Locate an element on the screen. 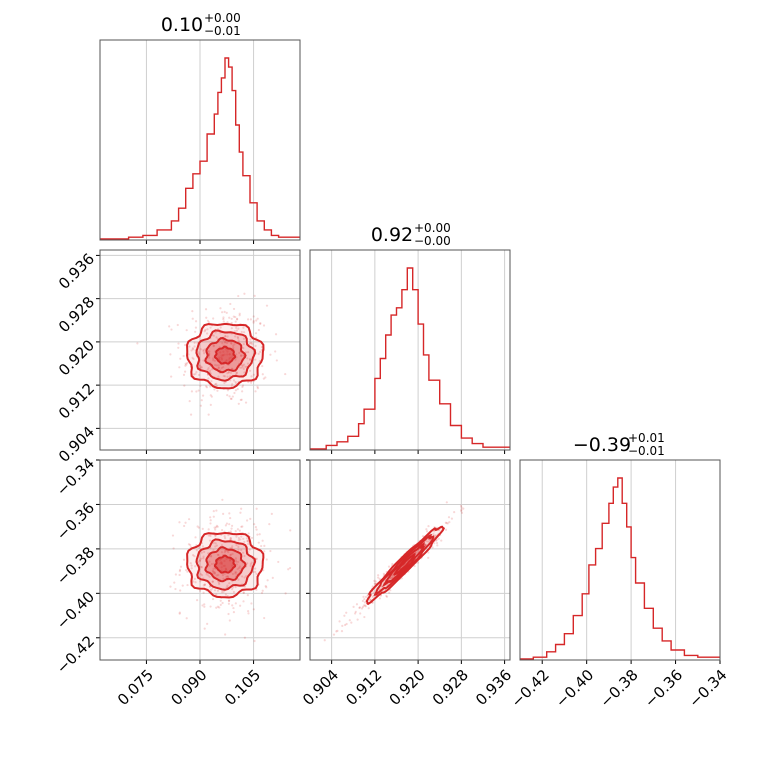 Image resolution: width=760 pixels, height=760 pixels. x-tick-label: 0.928 is located at coordinates (450, 687).